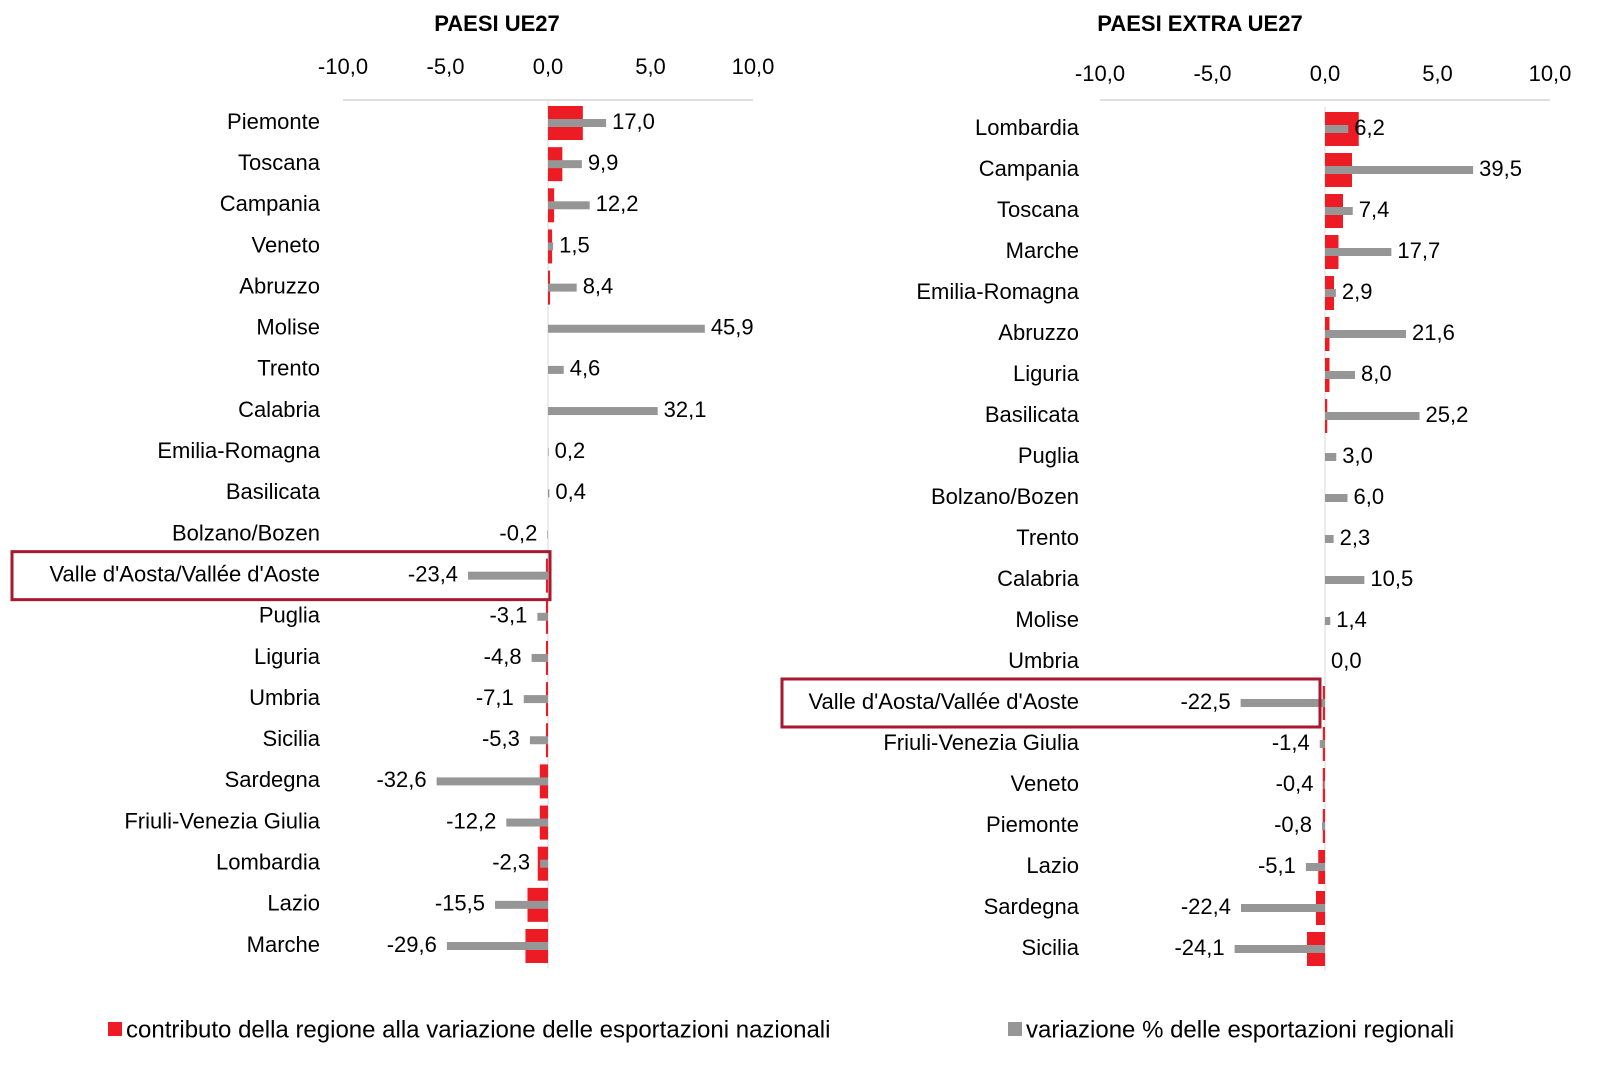 This screenshot has height=1071, width=1608. Describe the element at coordinates (279, 162) in the screenshot. I see `category-label: Toscana` at that location.